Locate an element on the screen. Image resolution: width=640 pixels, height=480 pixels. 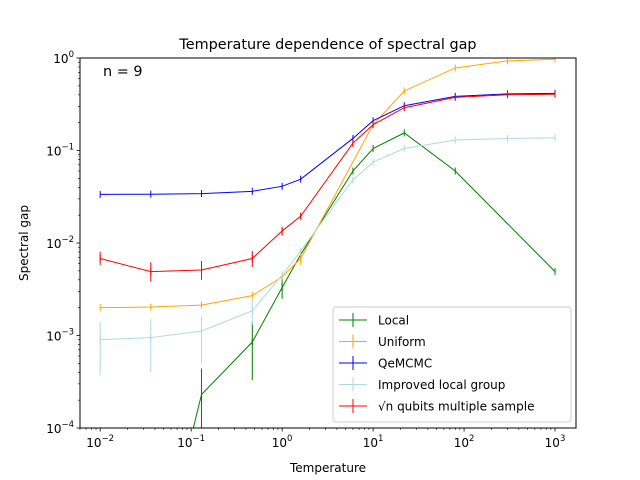
legend-entry: Uniform is located at coordinates (382, 341).